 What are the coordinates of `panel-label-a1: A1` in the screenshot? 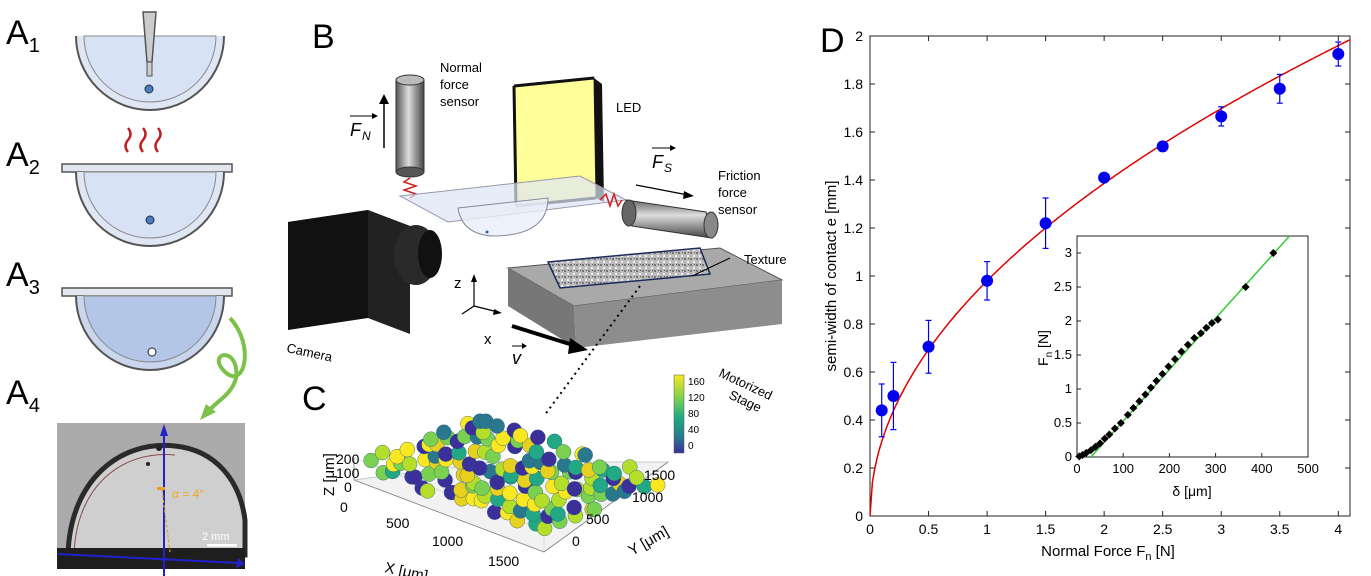 It's located at (23, 35).